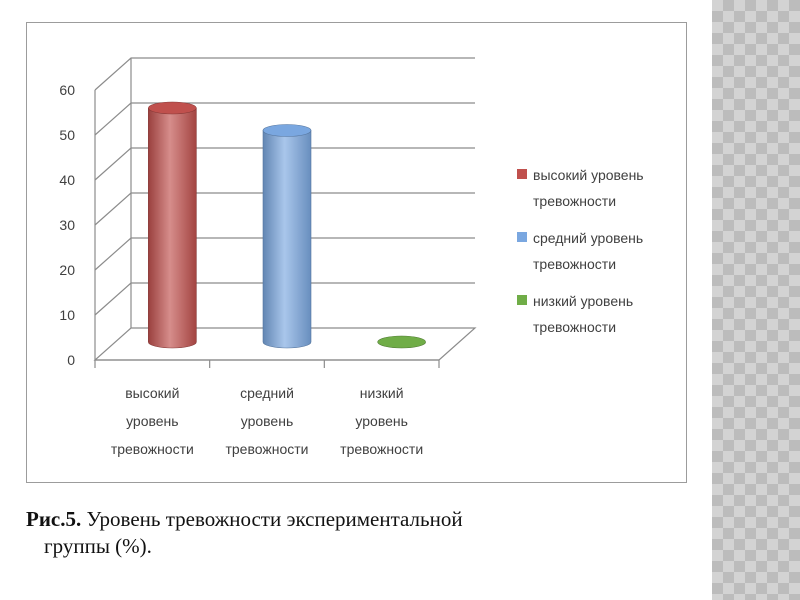 This screenshot has height=600, width=800. I want to click on y-tick-label: 50, so click(67, 135).